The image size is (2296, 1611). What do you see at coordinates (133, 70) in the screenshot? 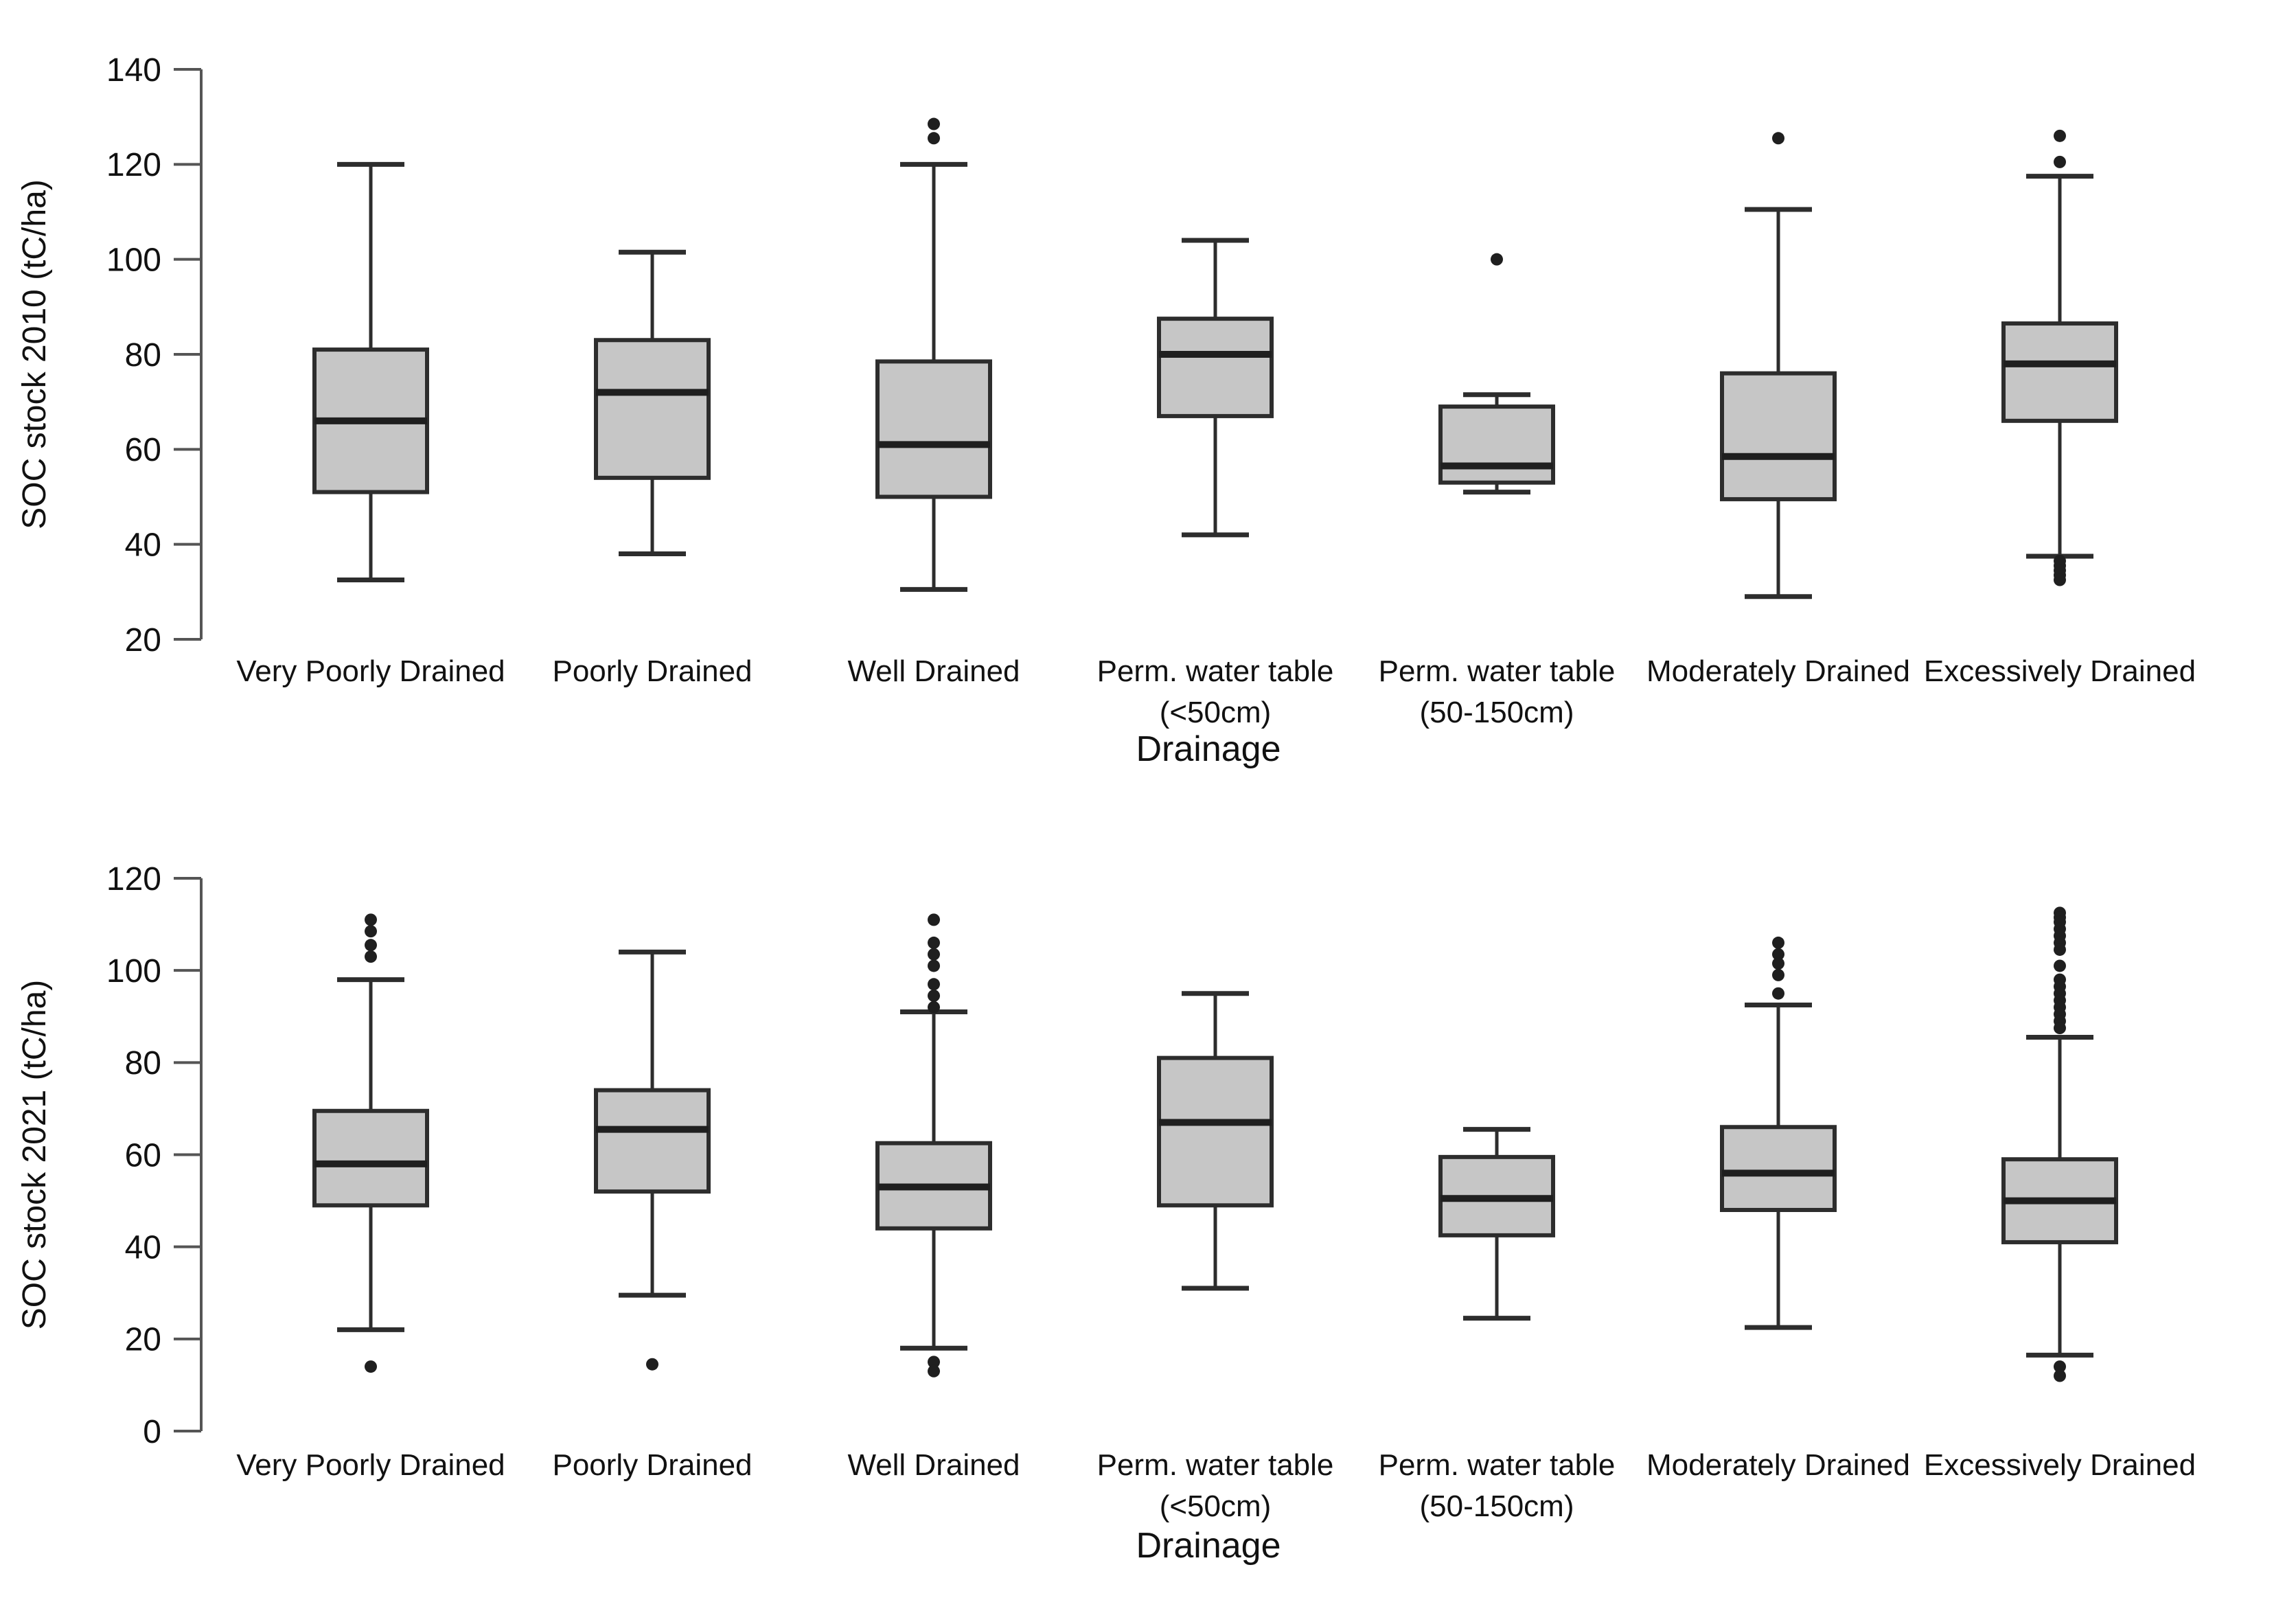
I see `y-tick-label: 140` at bounding box center [133, 70].